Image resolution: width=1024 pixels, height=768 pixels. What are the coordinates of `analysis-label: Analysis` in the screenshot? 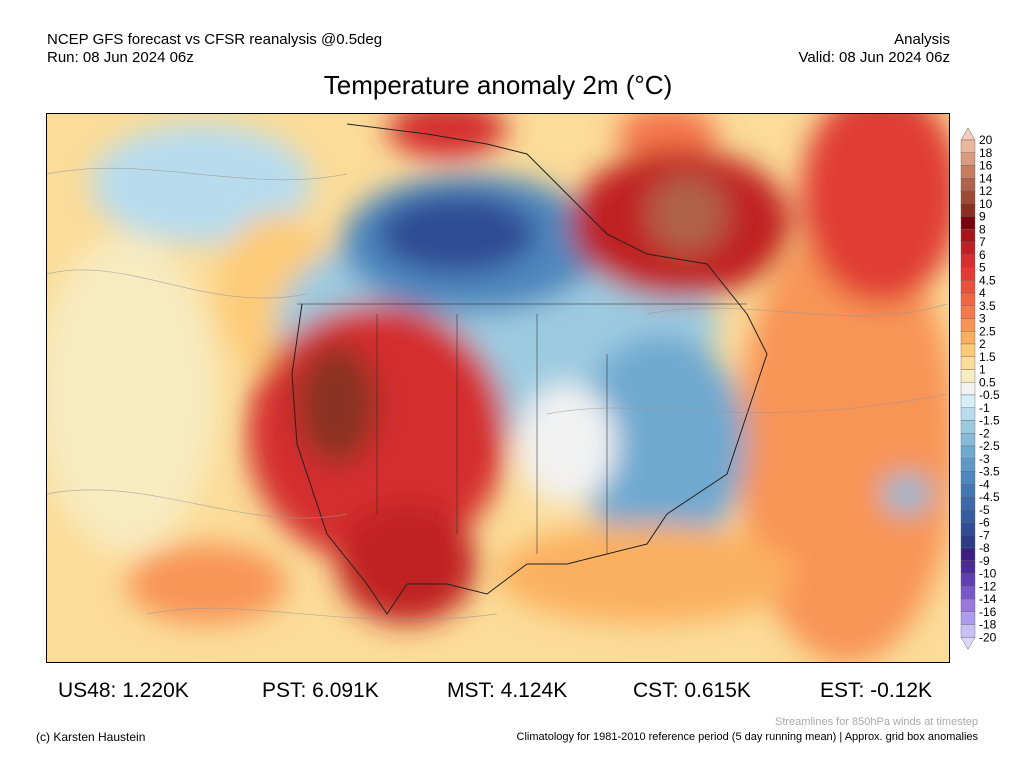 It's located at (922, 39).